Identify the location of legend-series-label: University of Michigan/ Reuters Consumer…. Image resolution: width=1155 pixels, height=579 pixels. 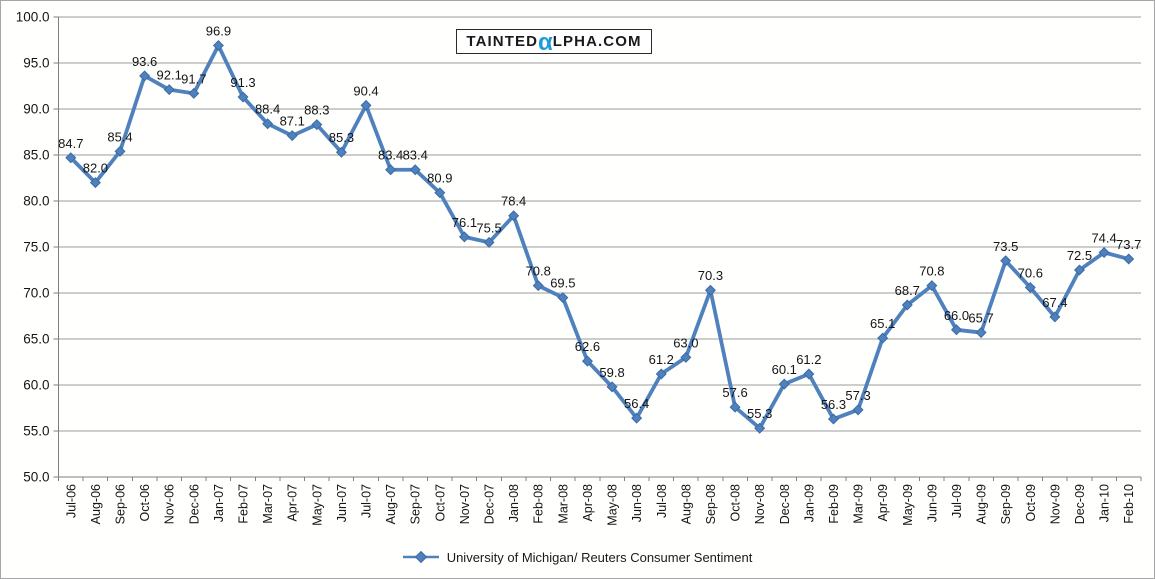
(599, 557).